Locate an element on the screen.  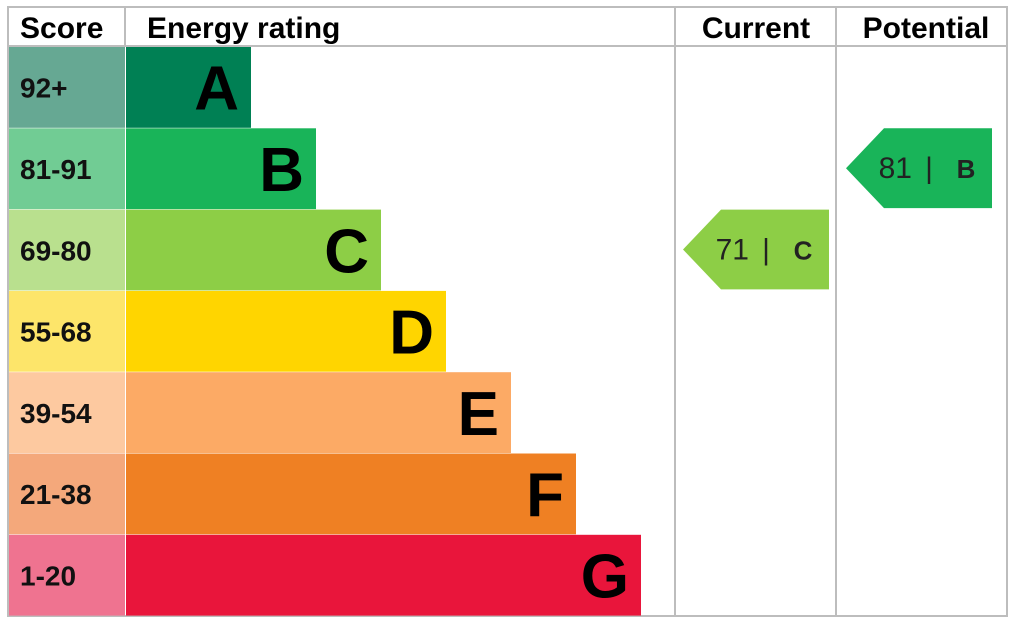
potential-arrow-shape is located at coordinates (919, 168).